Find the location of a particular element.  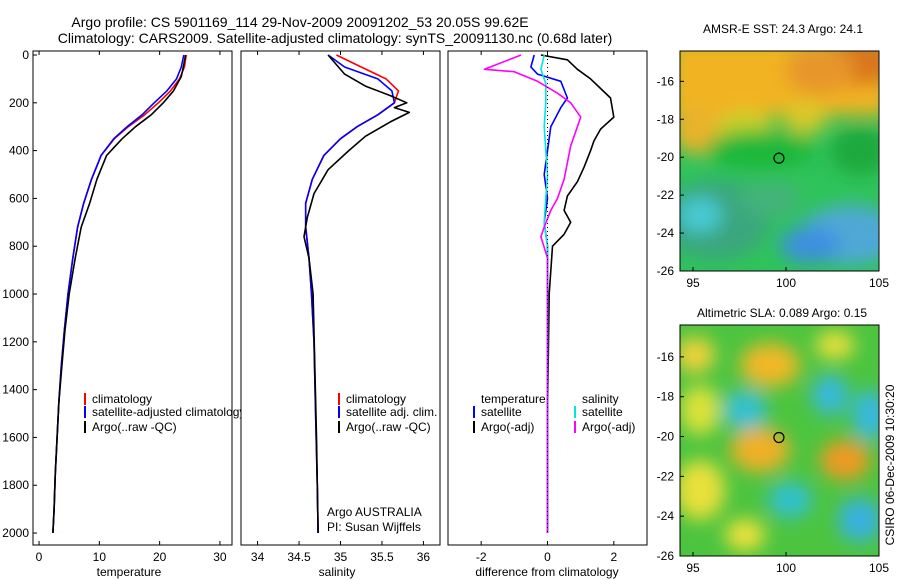

sst-map-frame is located at coordinates (779, 161).